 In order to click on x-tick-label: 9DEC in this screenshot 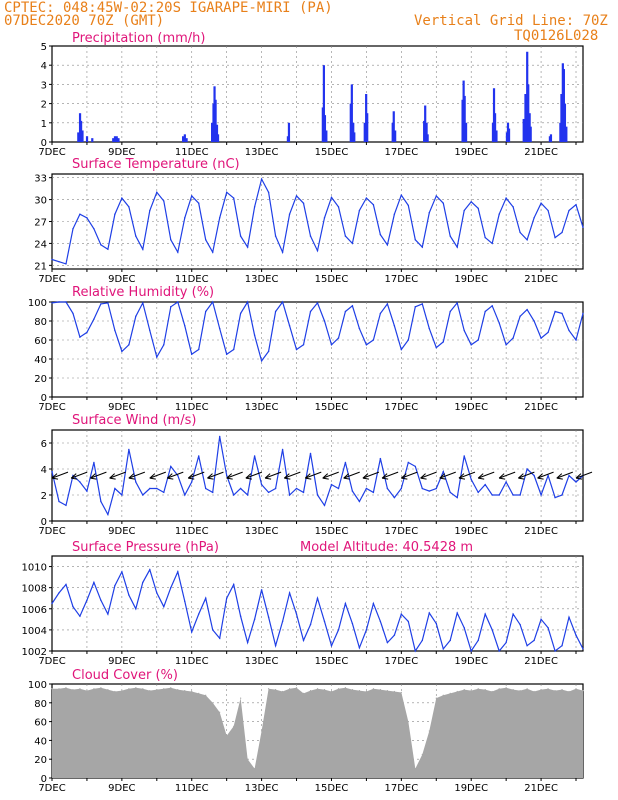, I will do `click(121, 407)`.